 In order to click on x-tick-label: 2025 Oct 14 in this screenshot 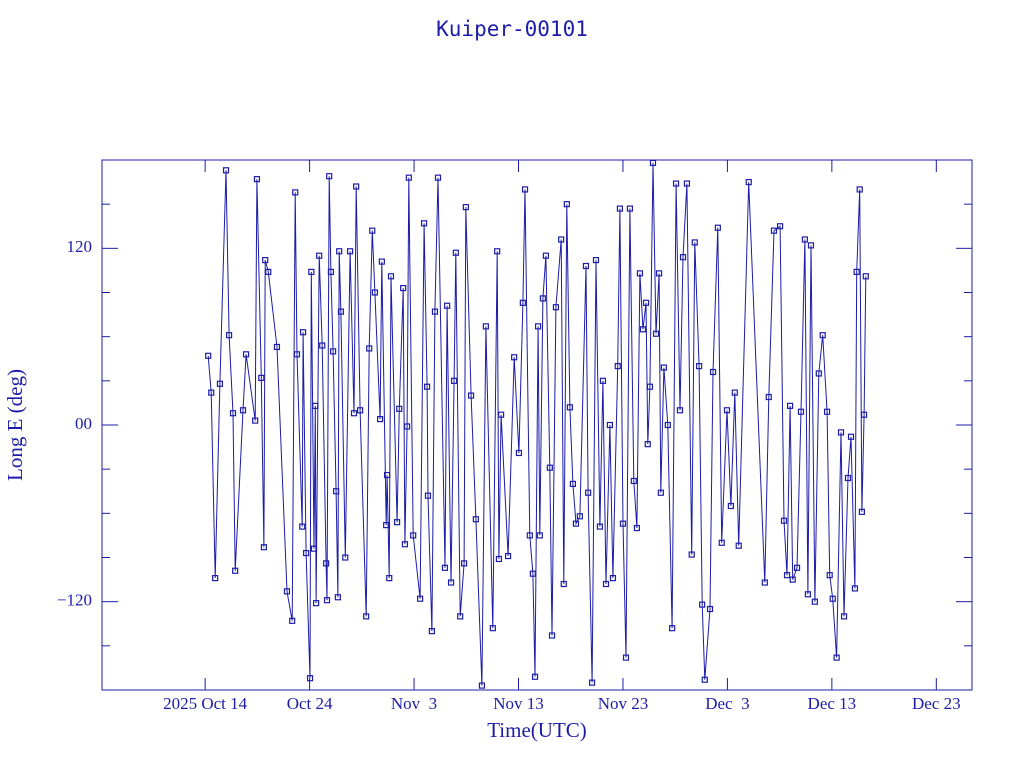, I will do `click(205, 703)`.